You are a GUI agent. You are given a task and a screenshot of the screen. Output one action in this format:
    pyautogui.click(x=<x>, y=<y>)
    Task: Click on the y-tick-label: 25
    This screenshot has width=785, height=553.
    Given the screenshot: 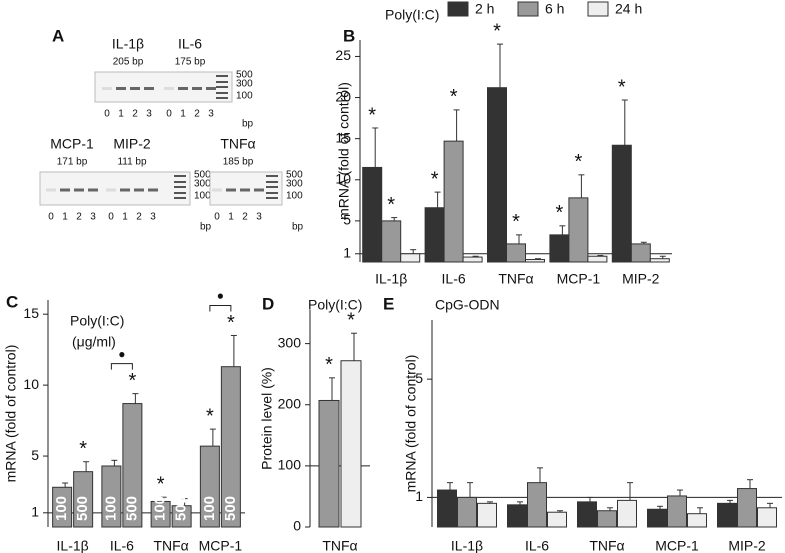 What is the action you would take?
    pyautogui.click(x=343, y=55)
    